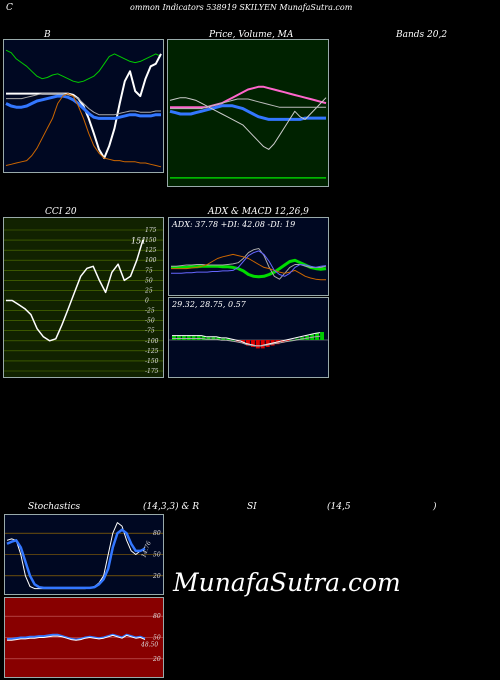 Image resolution: width=500 pixels, height=680 pixels. I want to click on cci-tick-label: 50, so click(149, 280).